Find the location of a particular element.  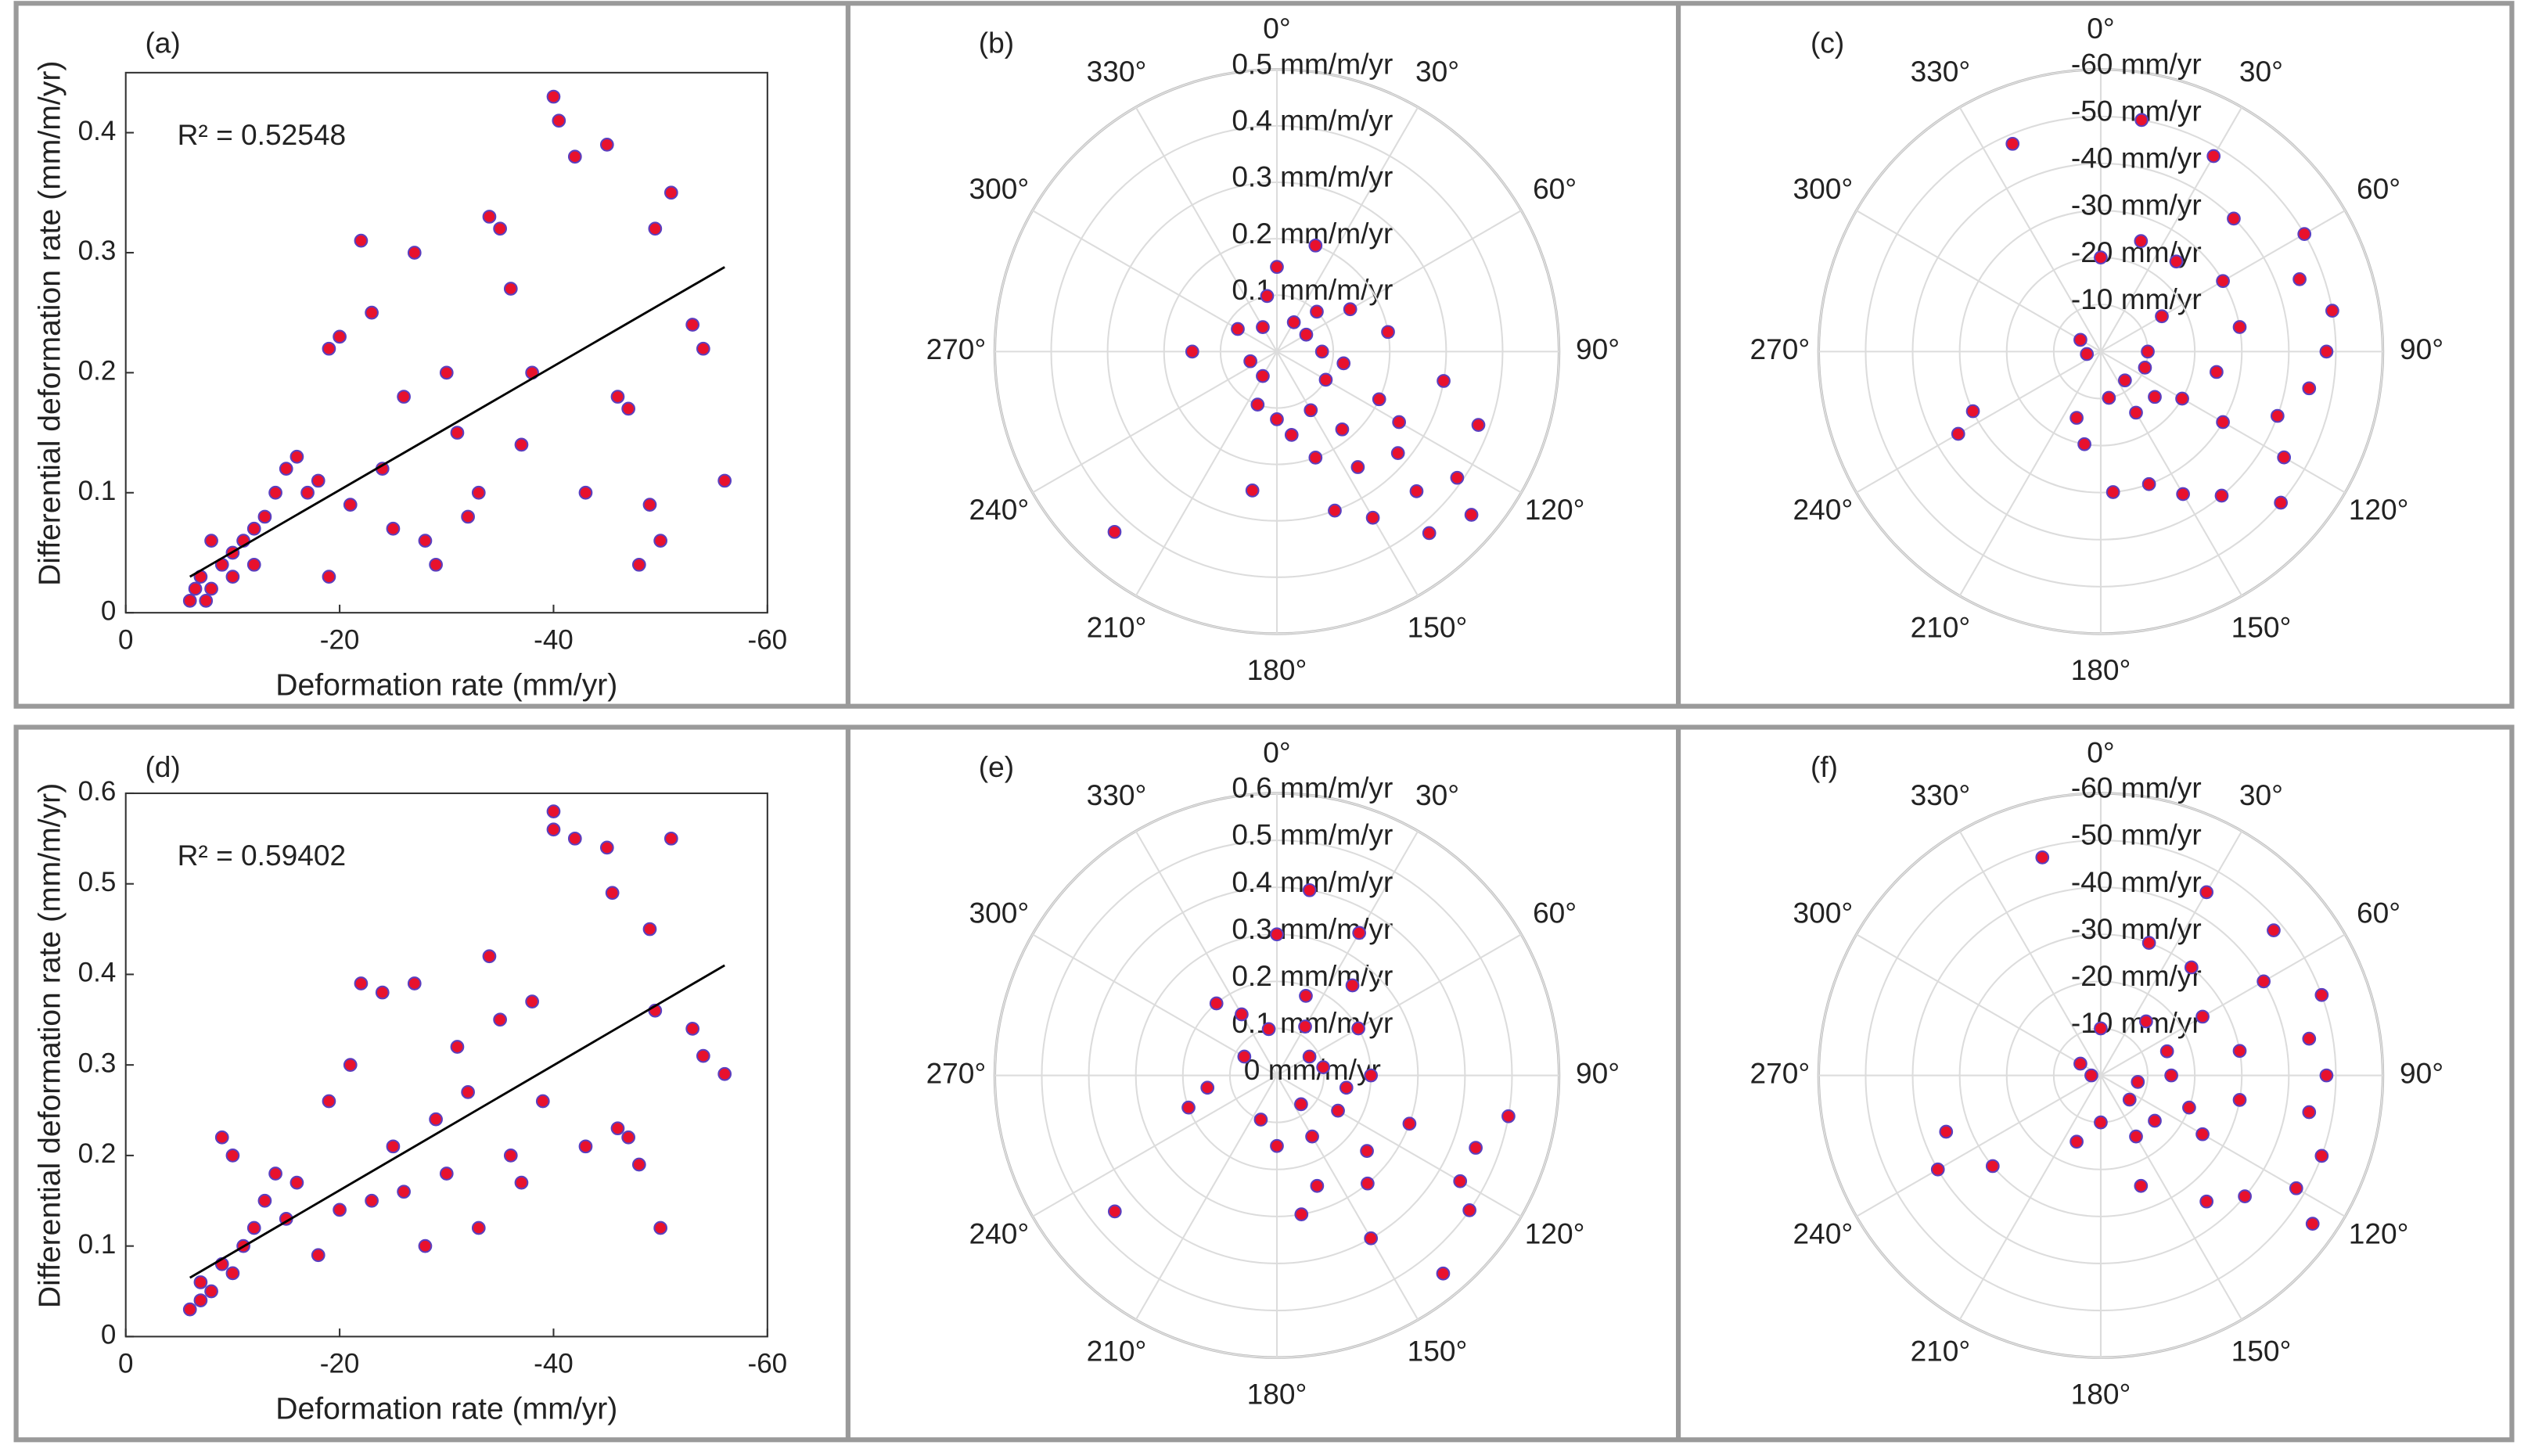

panel-label: (a) is located at coordinates (162, 43).